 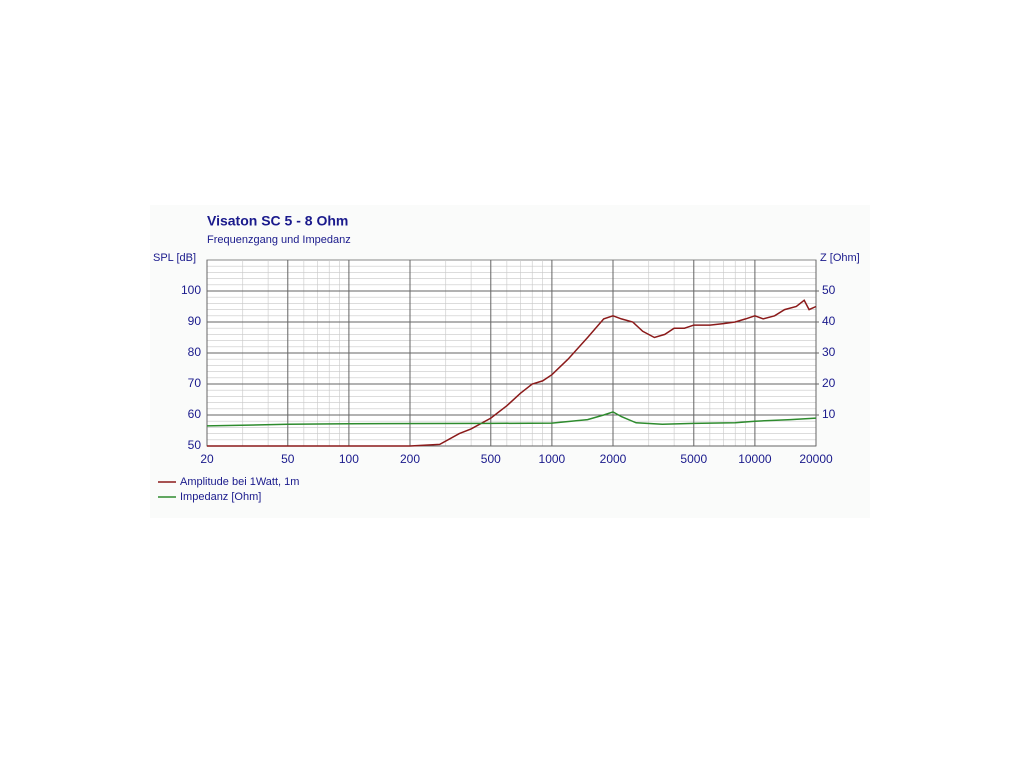 I want to click on x-tick-label: 5000, so click(x=693, y=459).